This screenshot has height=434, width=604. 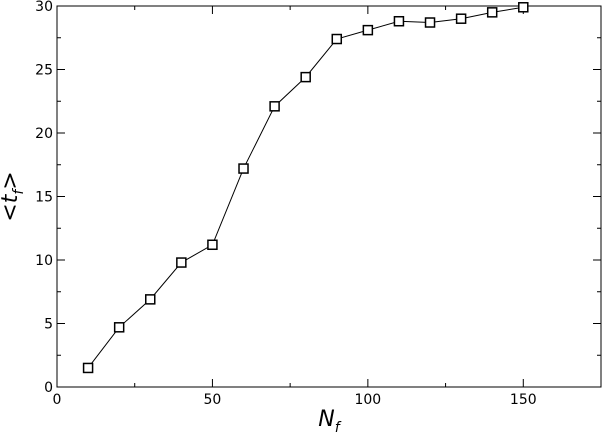 I want to click on y-axis-title: <tf>, so click(x=13, y=196).